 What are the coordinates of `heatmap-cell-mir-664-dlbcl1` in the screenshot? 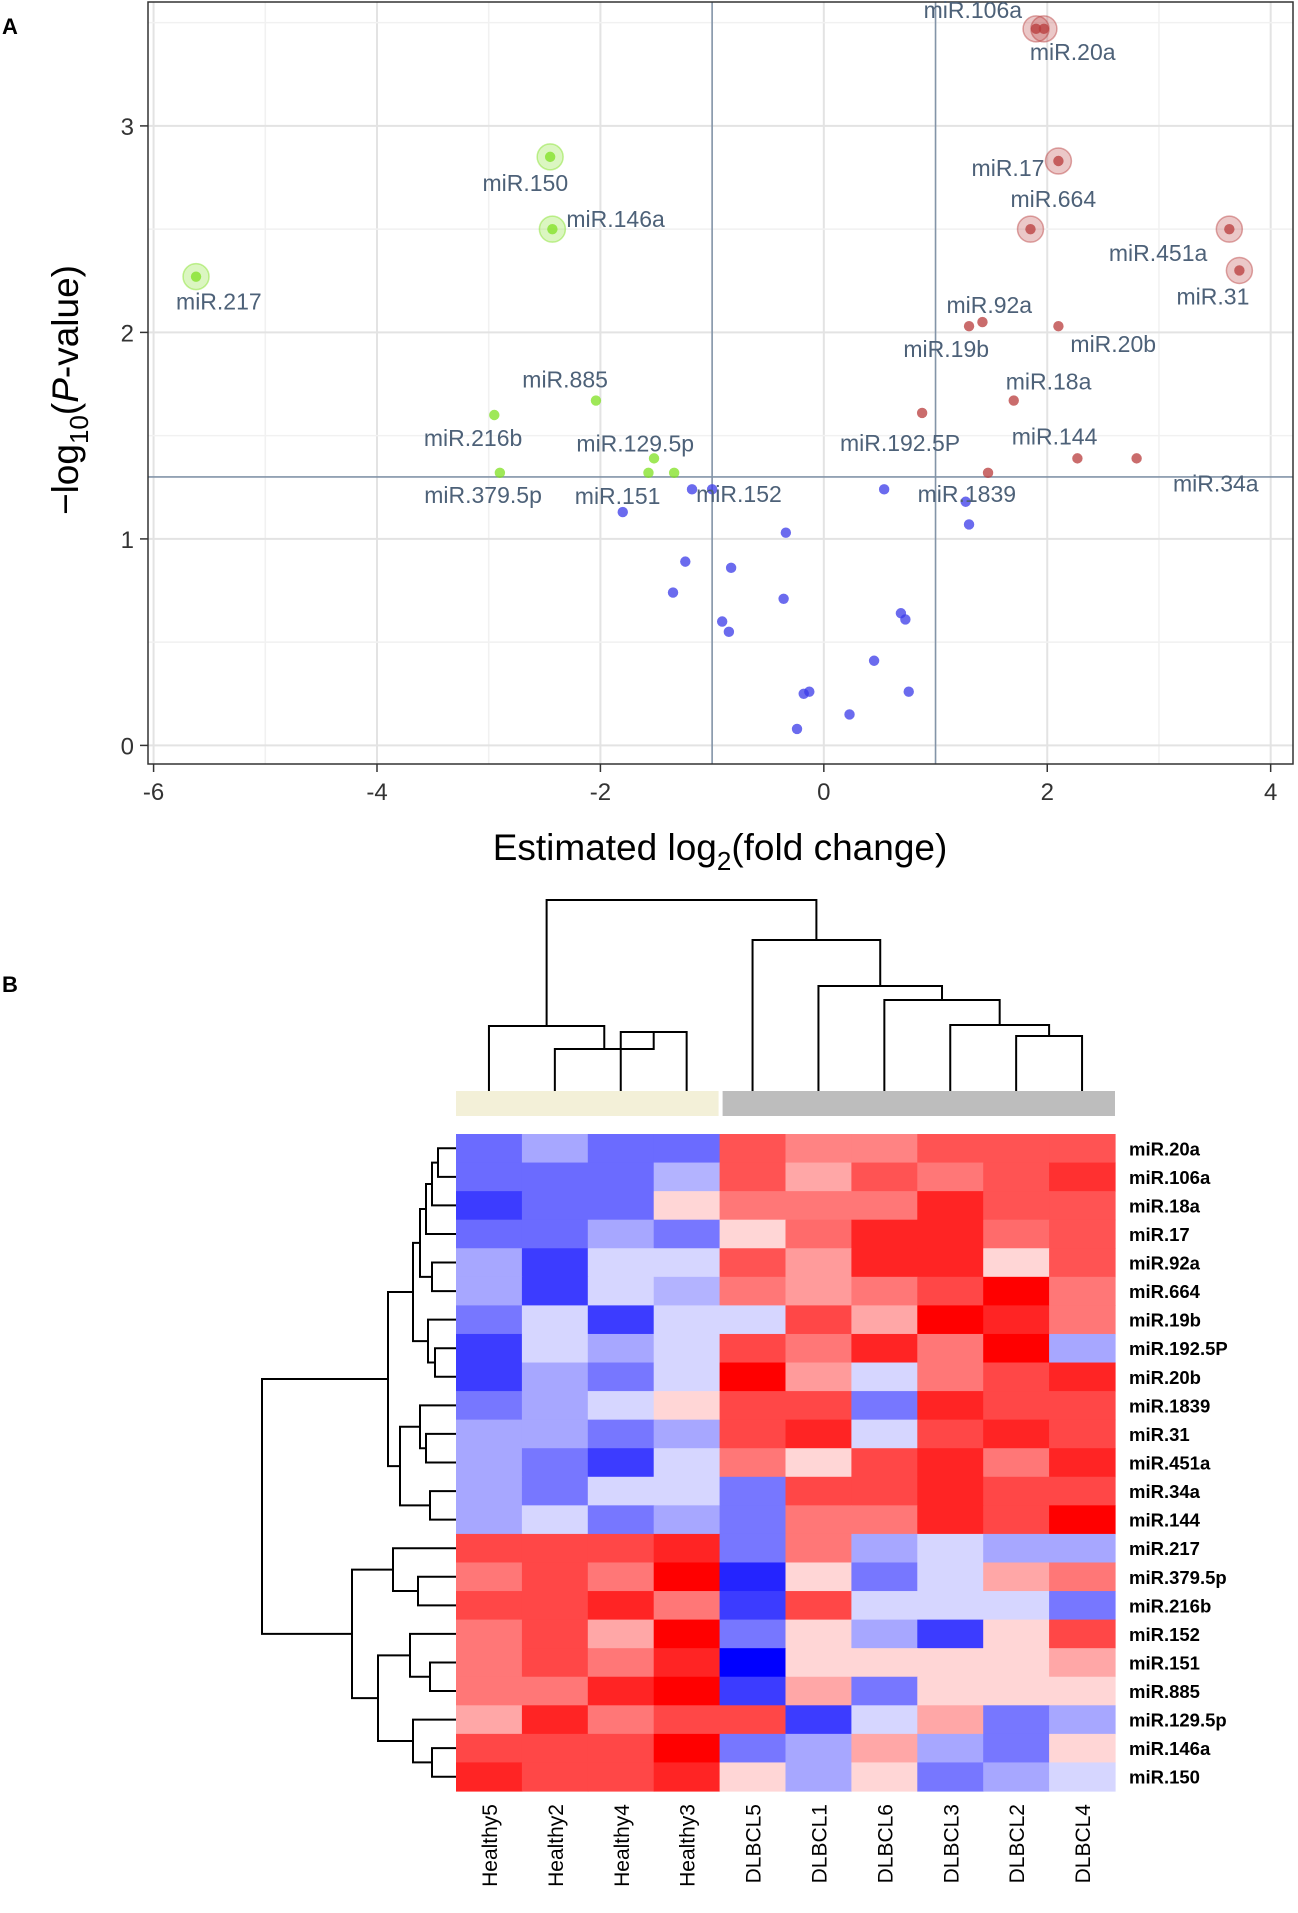 It's located at (818, 1291).